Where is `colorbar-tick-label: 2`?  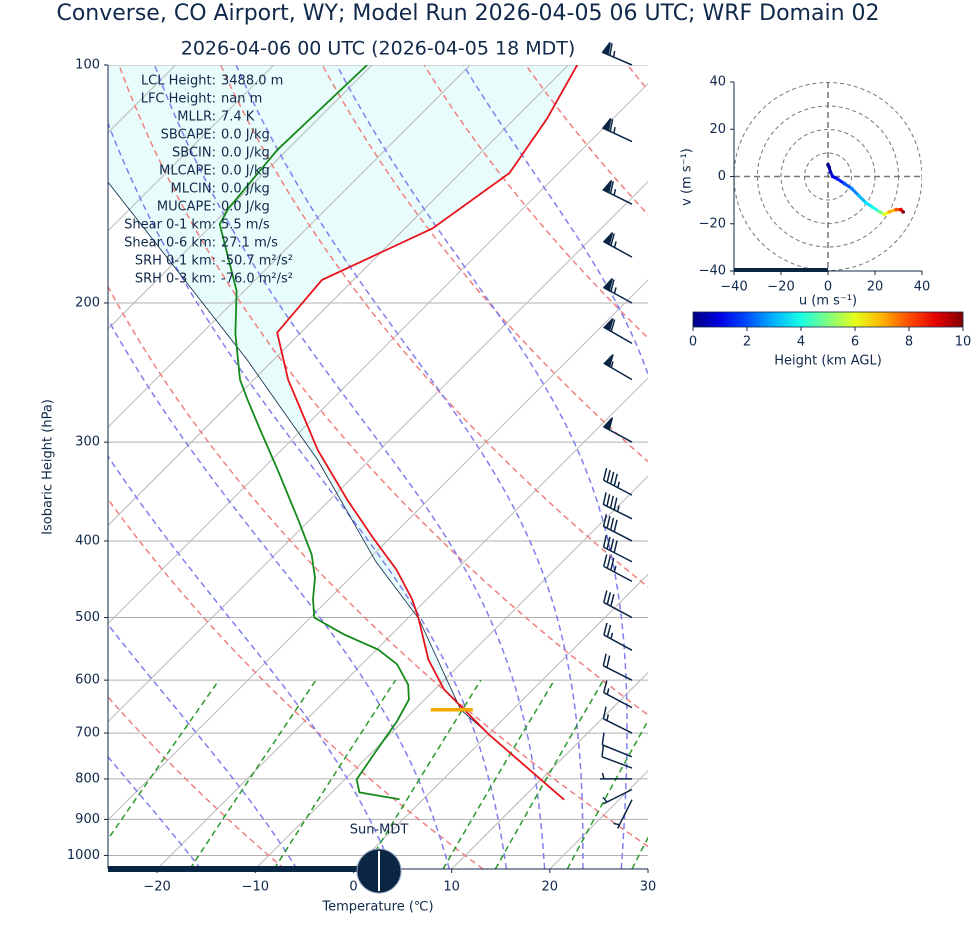
colorbar-tick-label: 2 is located at coordinates (747, 342).